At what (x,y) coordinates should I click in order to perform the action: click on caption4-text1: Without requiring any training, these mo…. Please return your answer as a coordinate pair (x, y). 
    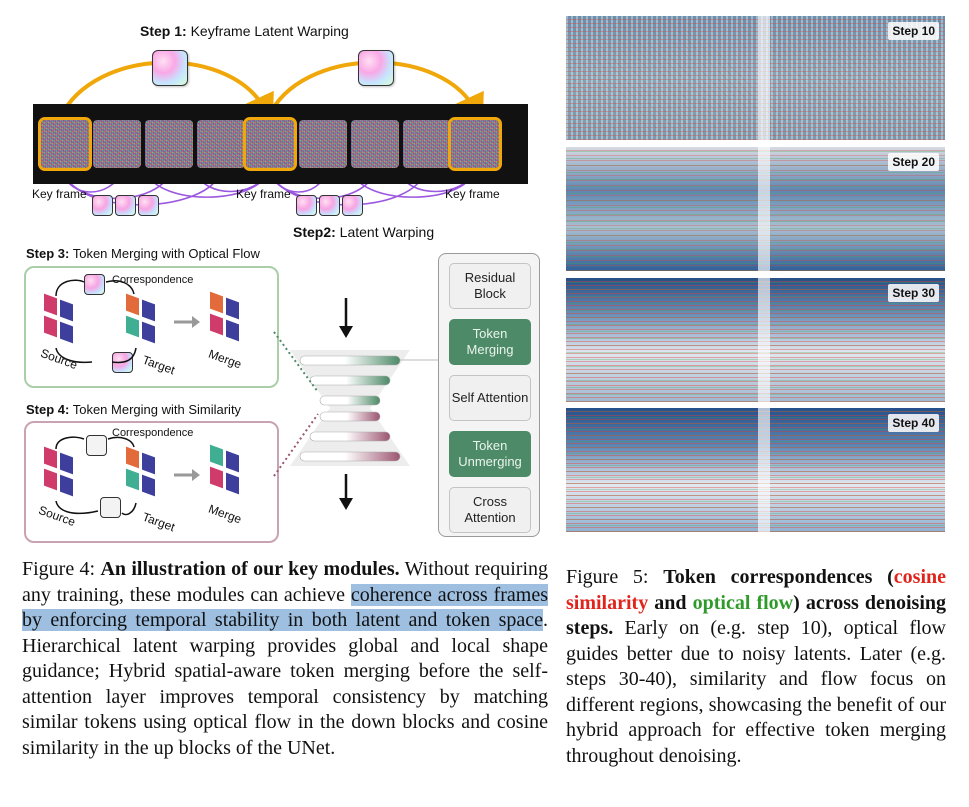
    Looking at the image, I should click on (285, 582).